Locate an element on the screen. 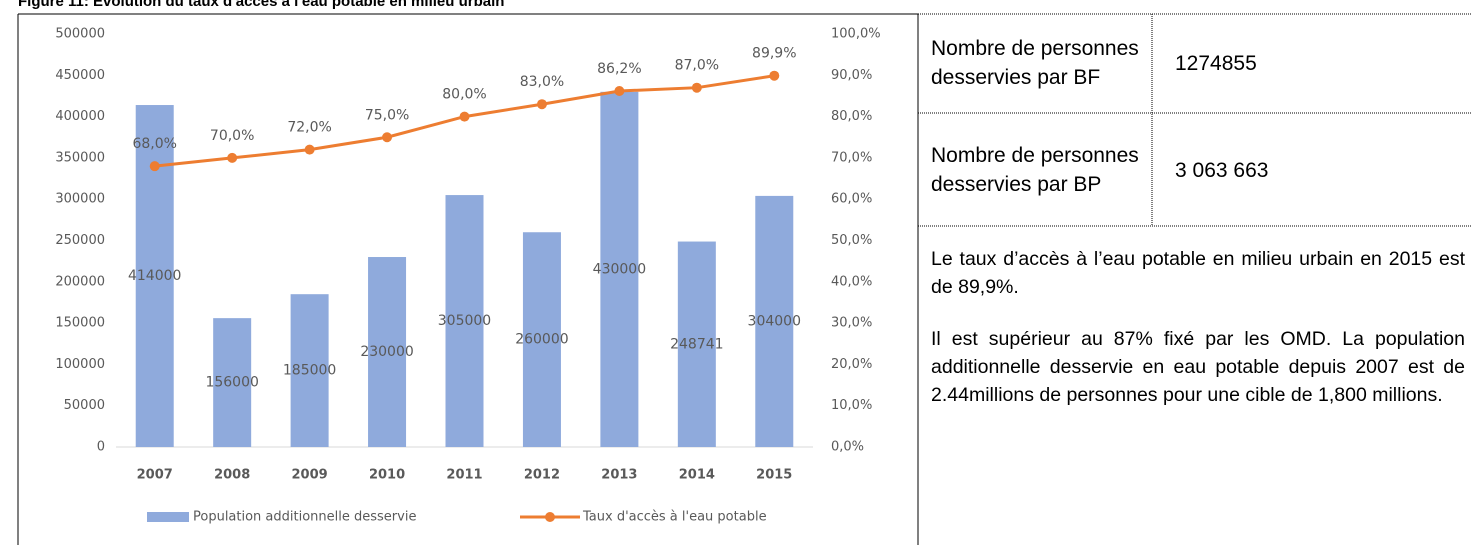 This screenshot has height=545, width=1471. y-tick-label: 100000 is located at coordinates (80, 364).